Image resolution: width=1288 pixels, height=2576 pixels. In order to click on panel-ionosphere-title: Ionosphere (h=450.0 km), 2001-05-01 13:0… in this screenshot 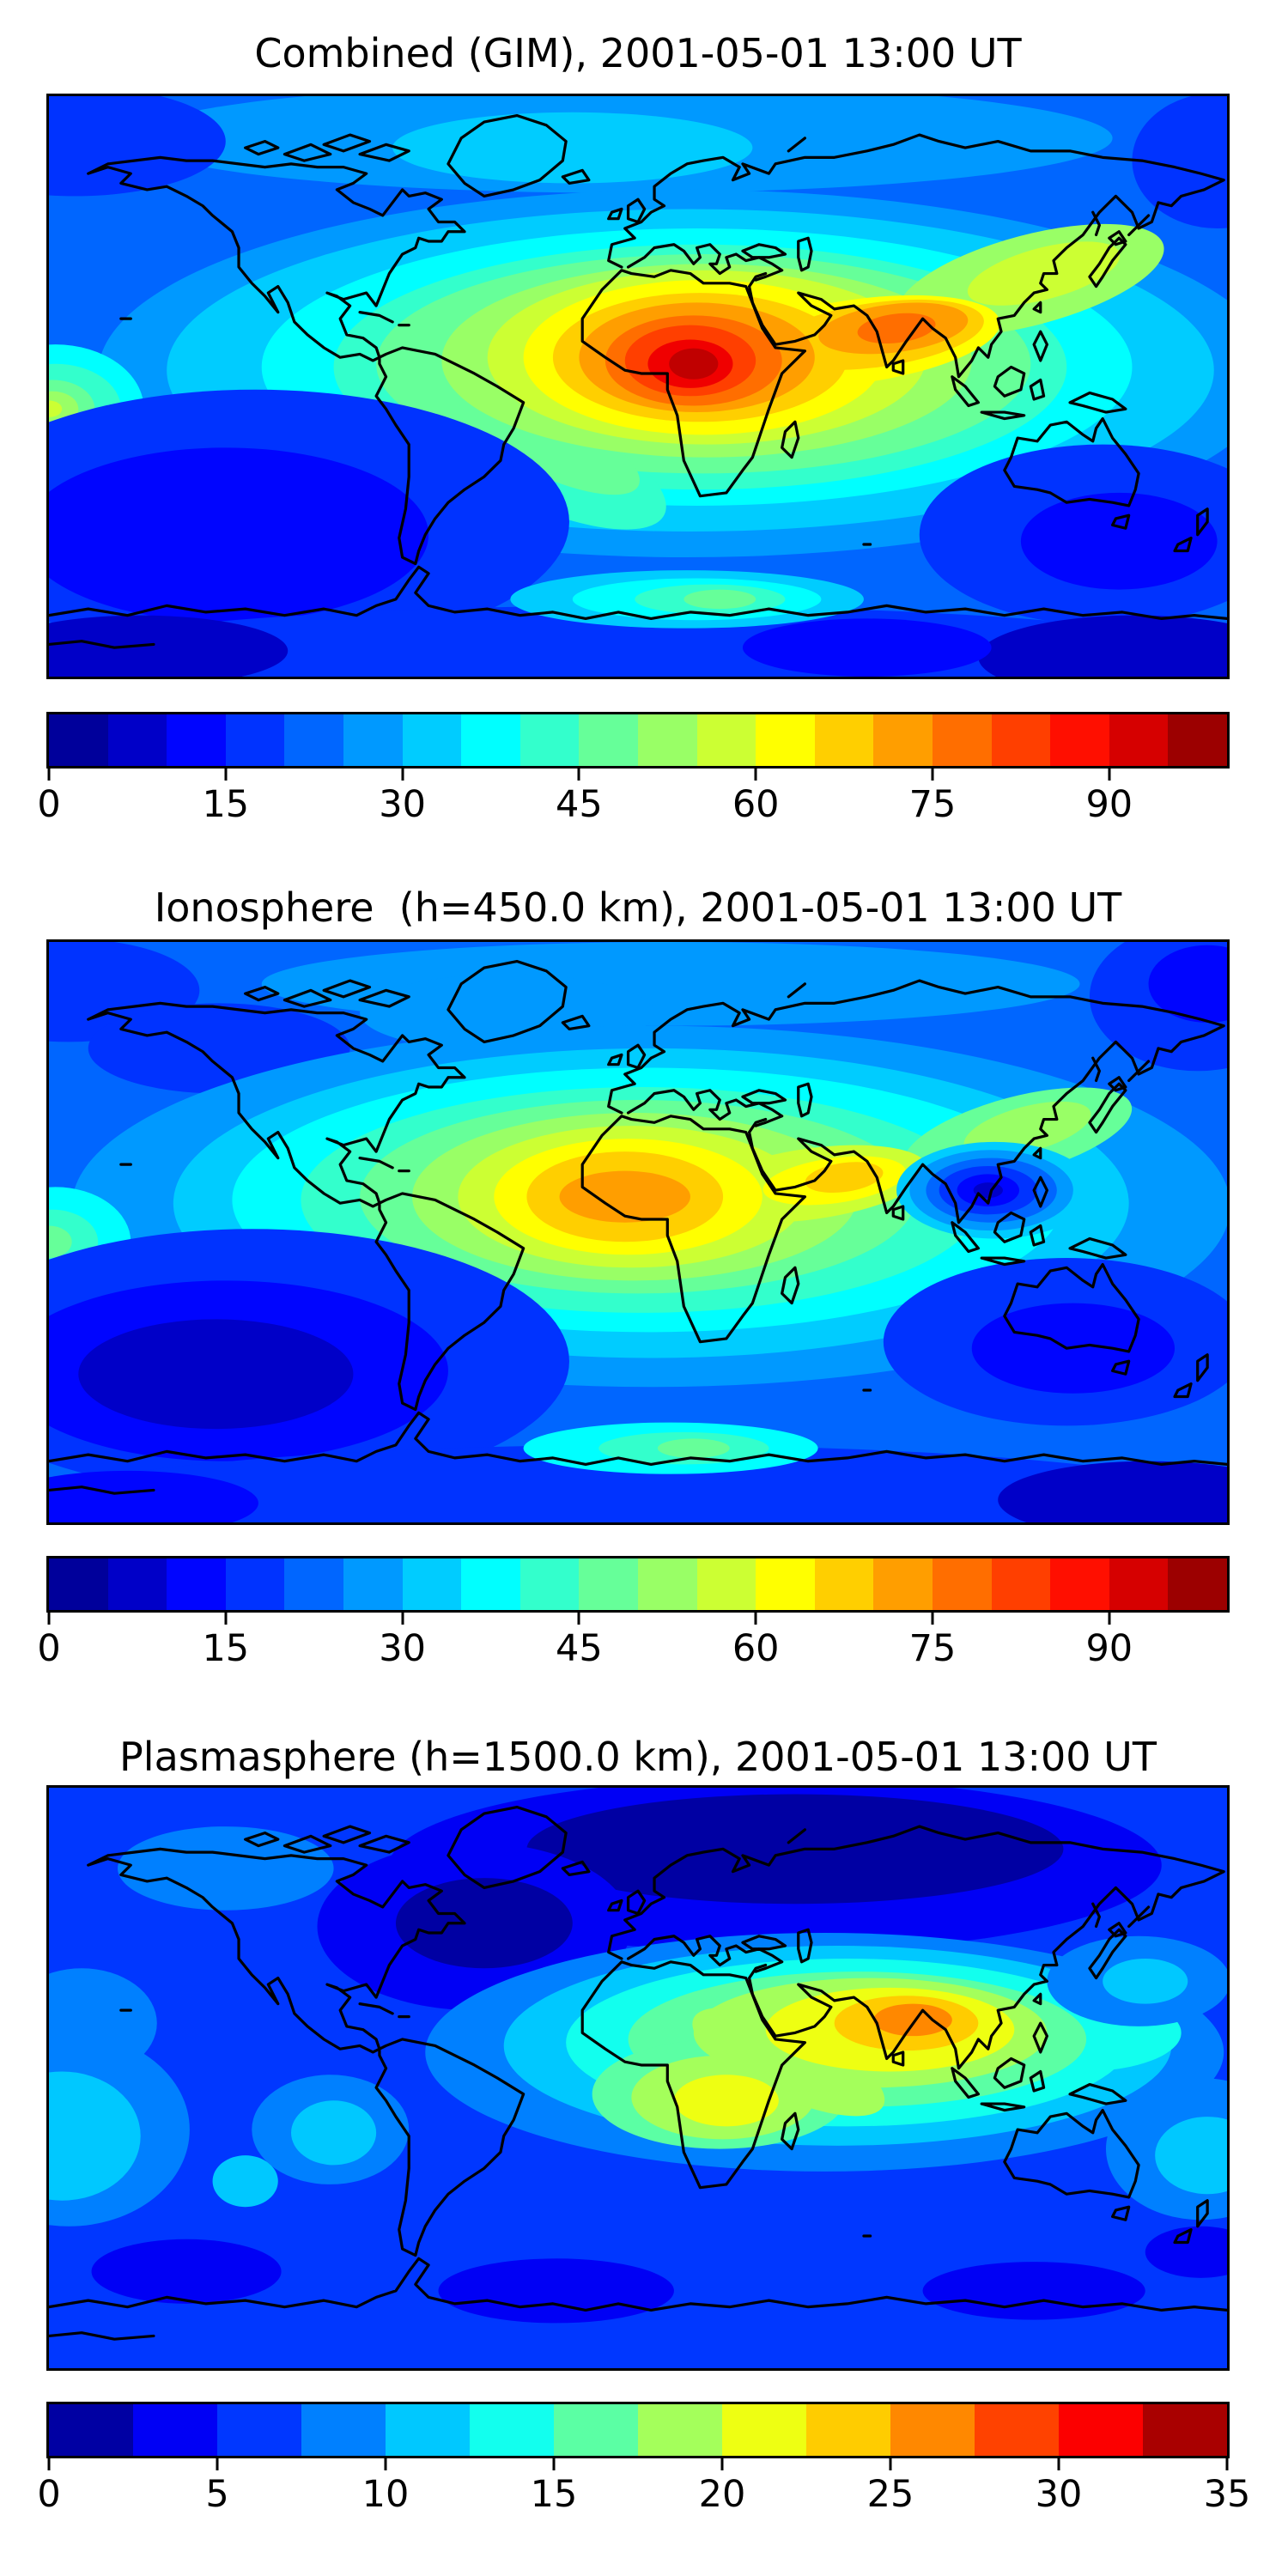, I will do `click(638, 907)`.